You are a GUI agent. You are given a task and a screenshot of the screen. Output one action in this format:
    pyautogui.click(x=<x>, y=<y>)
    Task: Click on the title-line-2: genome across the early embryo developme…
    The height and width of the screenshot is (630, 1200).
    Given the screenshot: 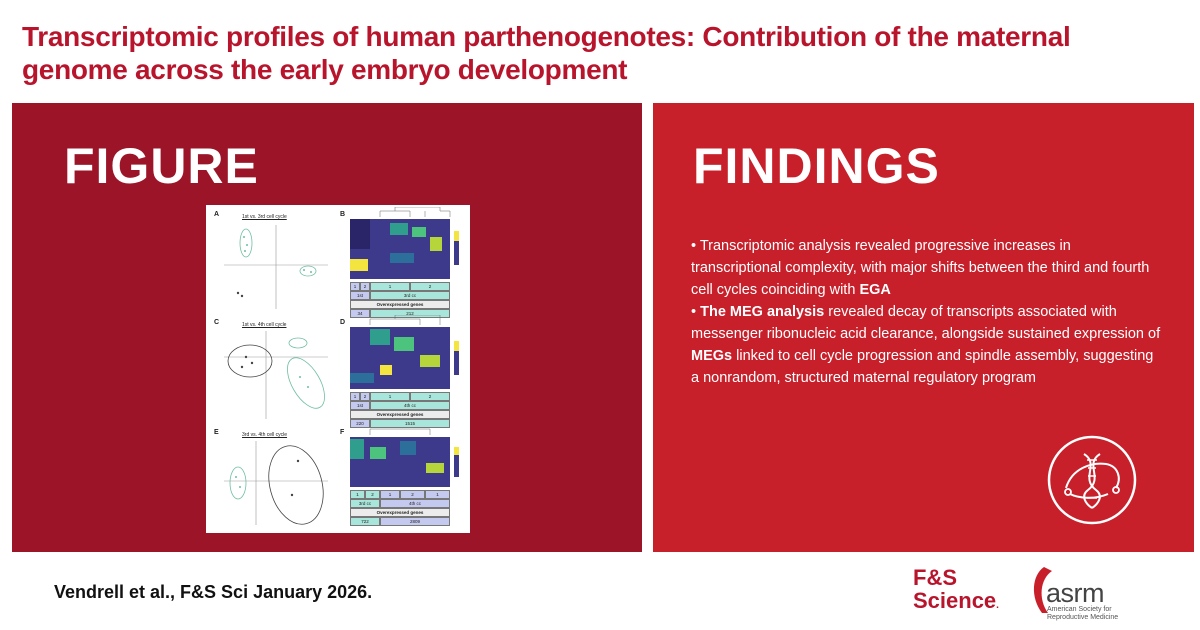 What is the action you would take?
    pyautogui.click(x=325, y=69)
    